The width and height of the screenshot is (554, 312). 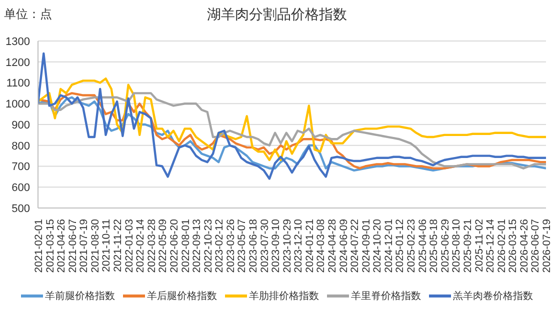 I want to click on y-tick-label: 700, so click(x=21, y=167).